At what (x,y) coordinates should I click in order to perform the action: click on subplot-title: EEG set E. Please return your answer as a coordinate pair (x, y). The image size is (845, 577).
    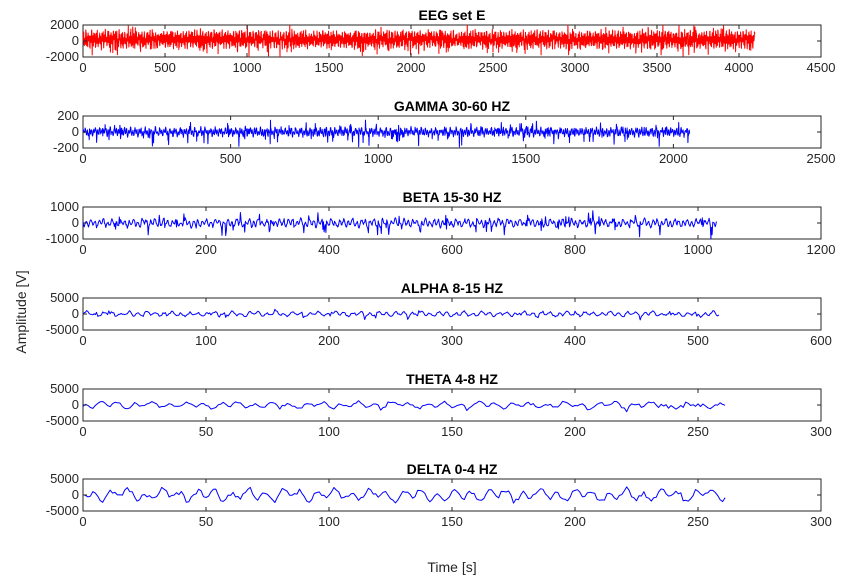
    Looking at the image, I should click on (452, 15).